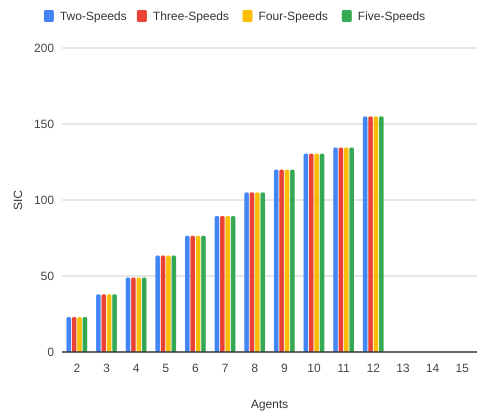 The width and height of the screenshot is (485, 416). Describe the element at coordinates (44, 200) in the screenshot. I see `y-tick-label: 100` at that location.